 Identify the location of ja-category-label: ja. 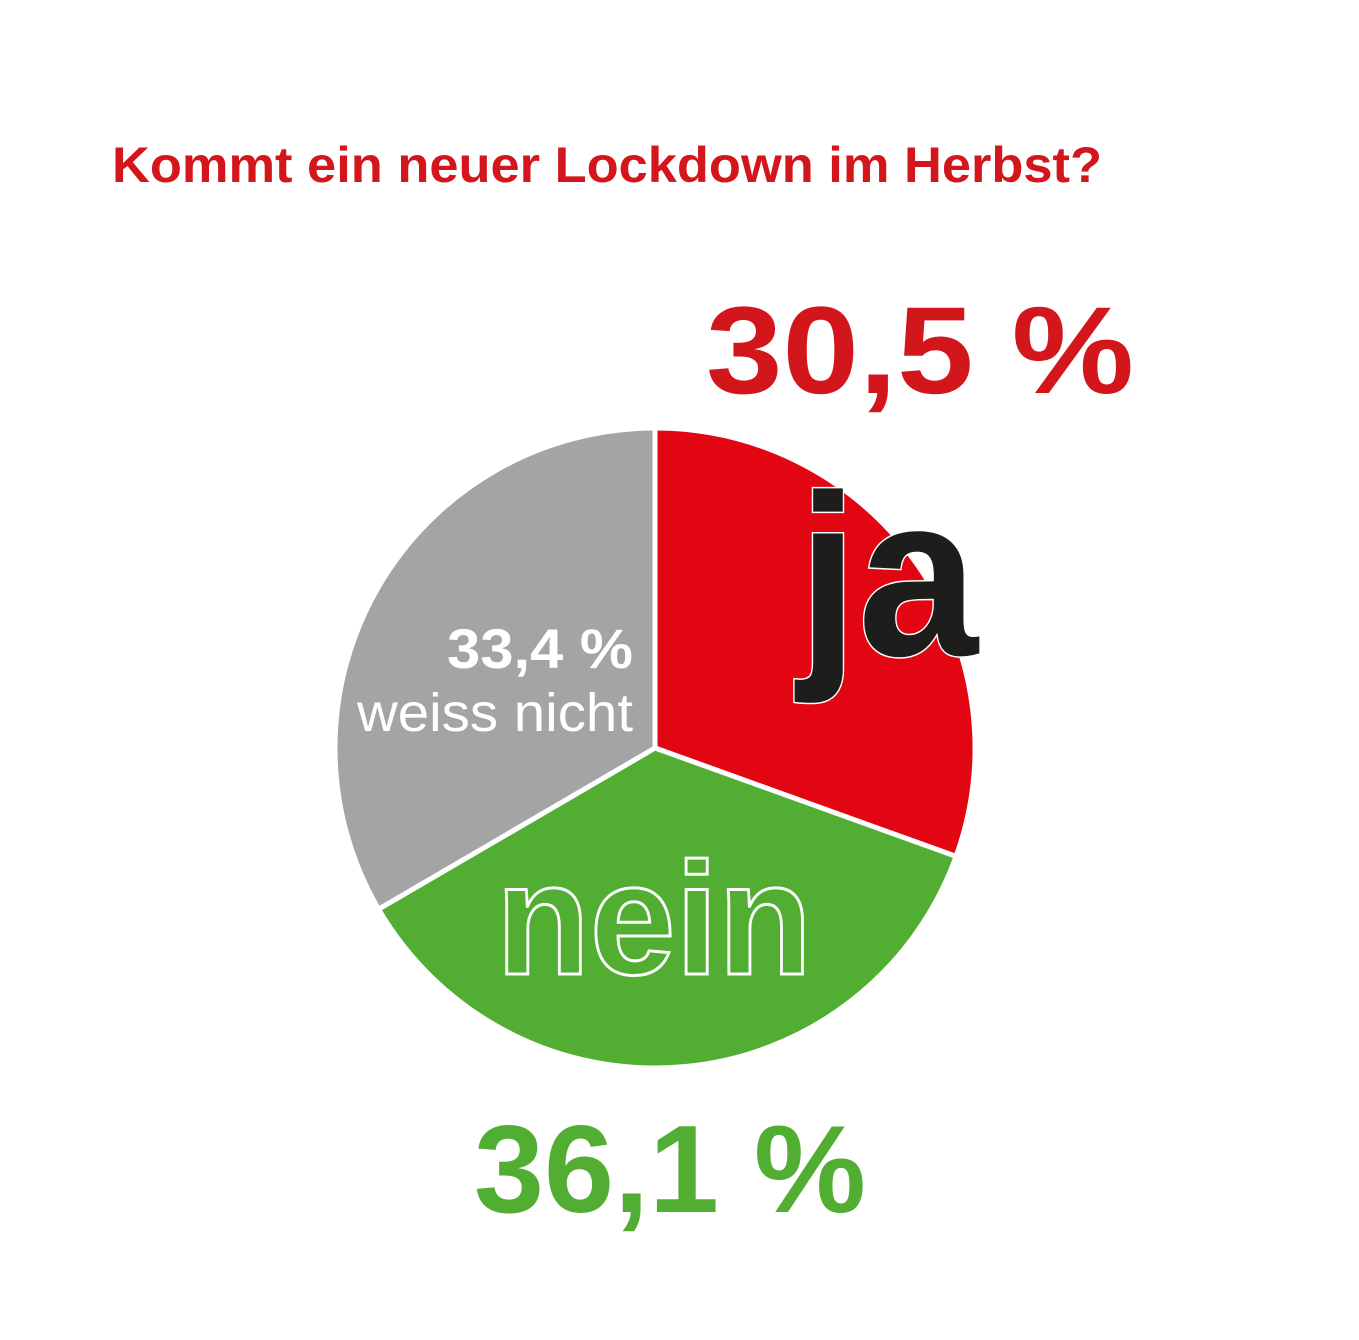
(887, 575).